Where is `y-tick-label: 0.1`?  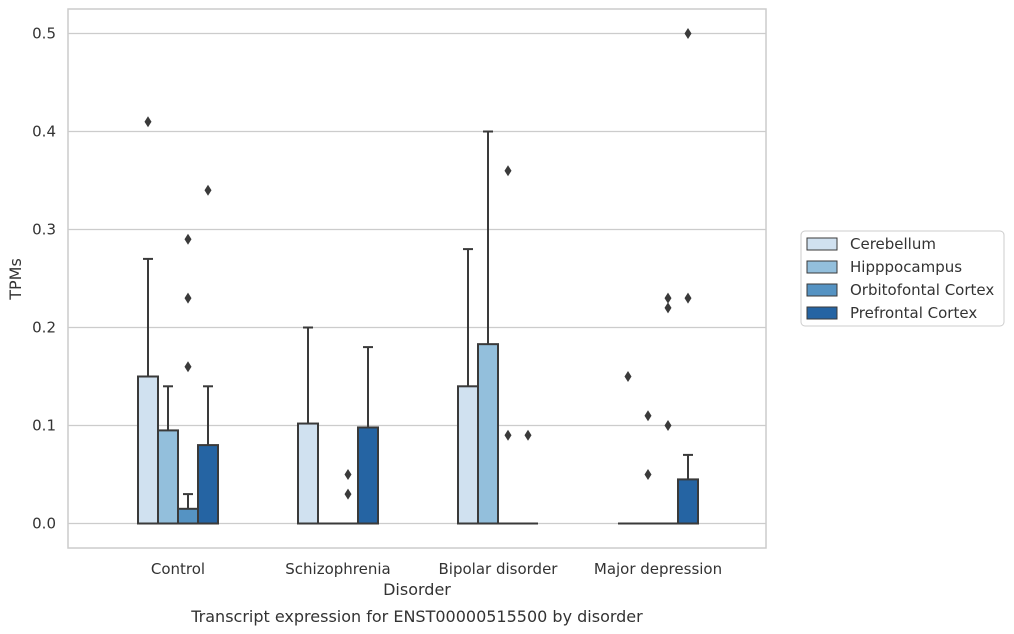
y-tick-label: 0.1 is located at coordinates (44, 426).